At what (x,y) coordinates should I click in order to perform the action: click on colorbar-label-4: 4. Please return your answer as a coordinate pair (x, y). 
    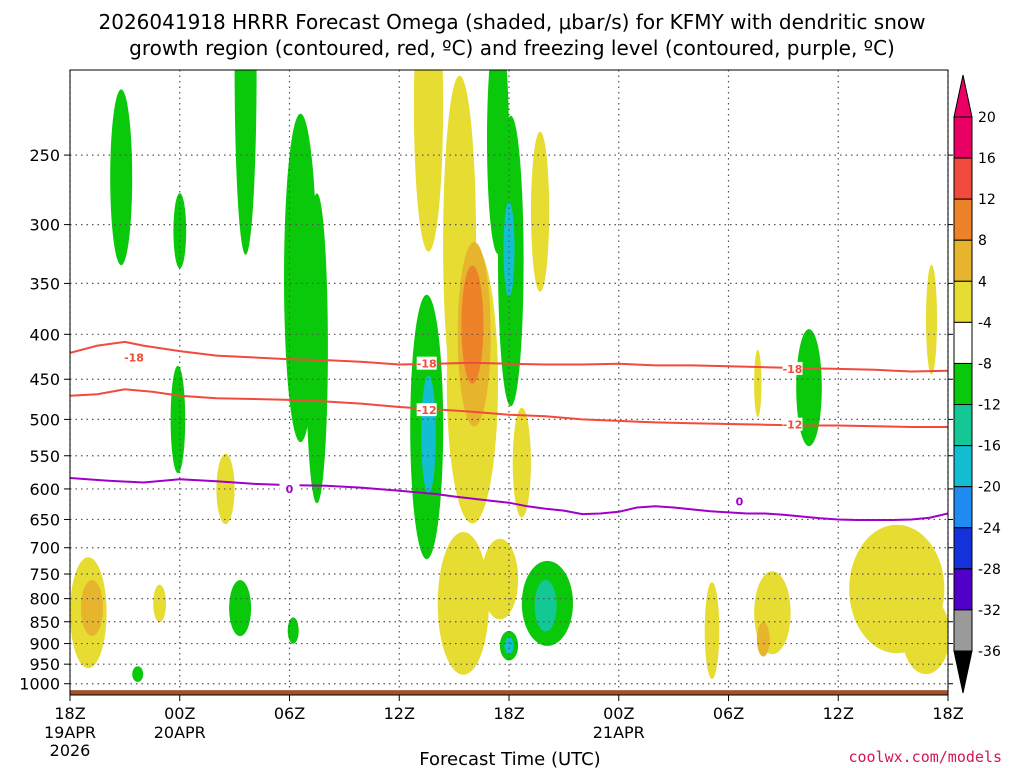
    Looking at the image, I should click on (982, 282).